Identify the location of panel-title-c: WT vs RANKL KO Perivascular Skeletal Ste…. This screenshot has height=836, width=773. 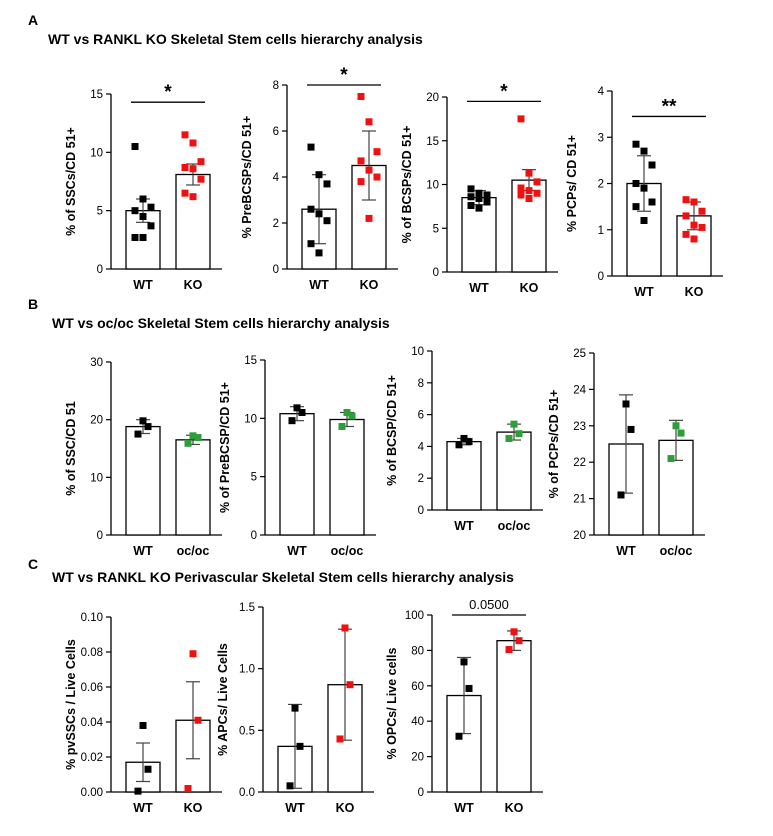
(283, 577).